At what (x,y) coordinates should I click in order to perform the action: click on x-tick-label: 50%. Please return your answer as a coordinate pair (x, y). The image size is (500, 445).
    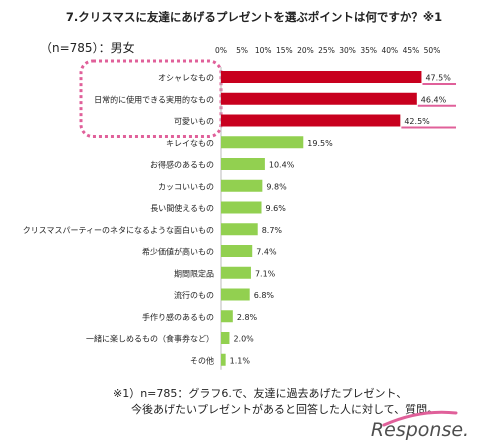
    Looking at the image, I should click on (432, 50).